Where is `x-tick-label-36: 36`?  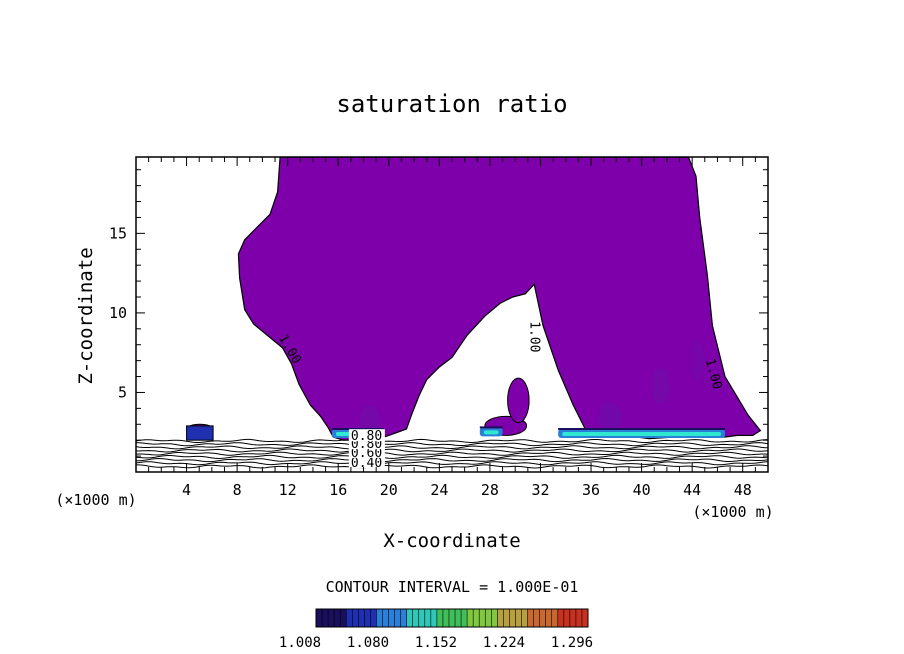 x-tick-label-36: 36 is located at coordinates (591, 490).